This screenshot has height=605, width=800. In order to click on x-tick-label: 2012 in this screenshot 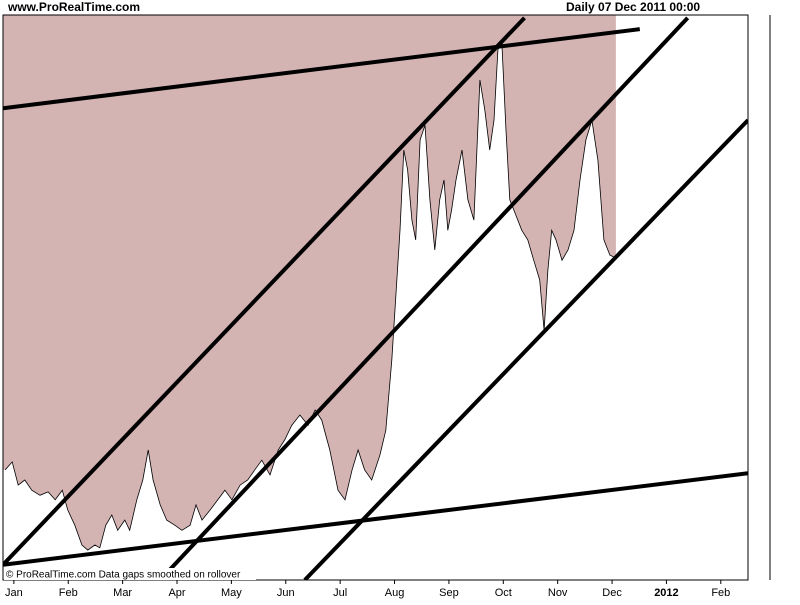, I will do `click(666, 593)`.